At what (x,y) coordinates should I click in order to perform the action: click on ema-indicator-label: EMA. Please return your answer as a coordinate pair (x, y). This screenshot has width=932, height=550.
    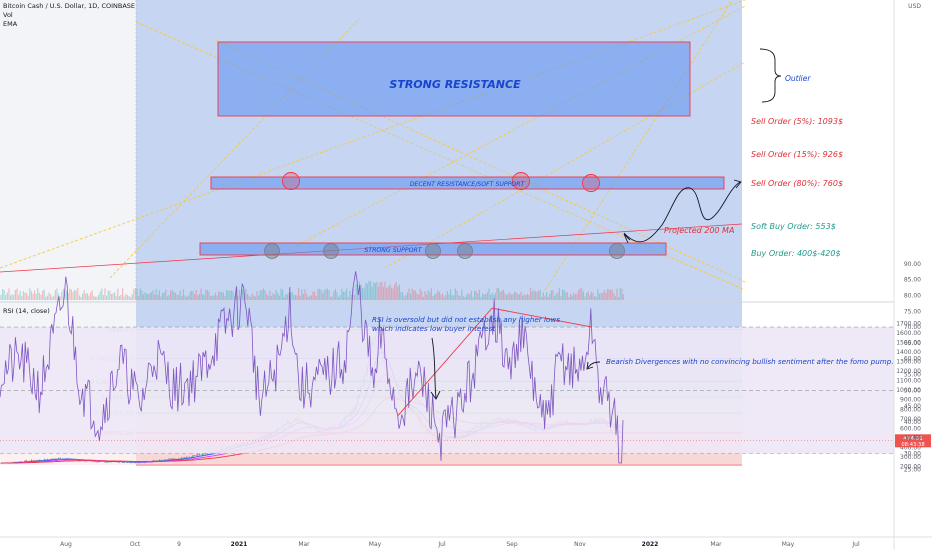
    Looking at the image, I should click on (10, 24).